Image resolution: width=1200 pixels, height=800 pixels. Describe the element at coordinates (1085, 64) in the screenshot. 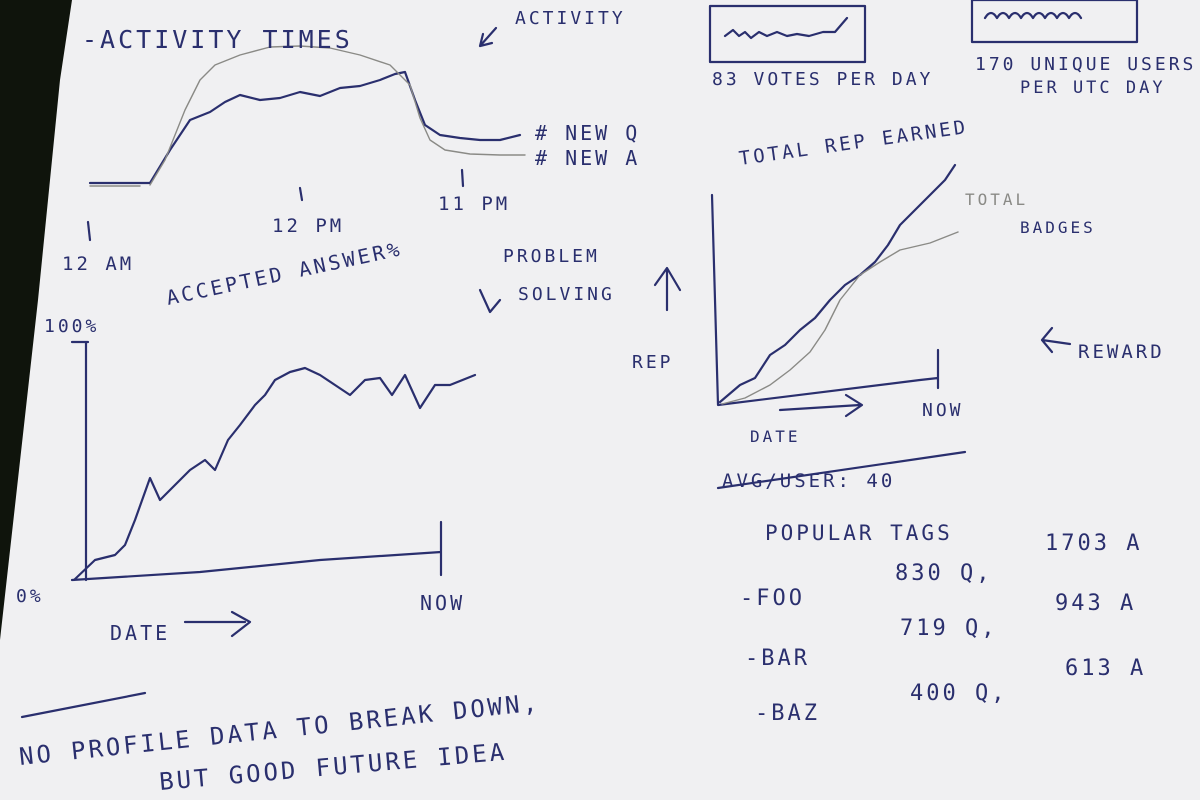

I see `users-stat-line1: 170 UNIQUE USERS` at that location.